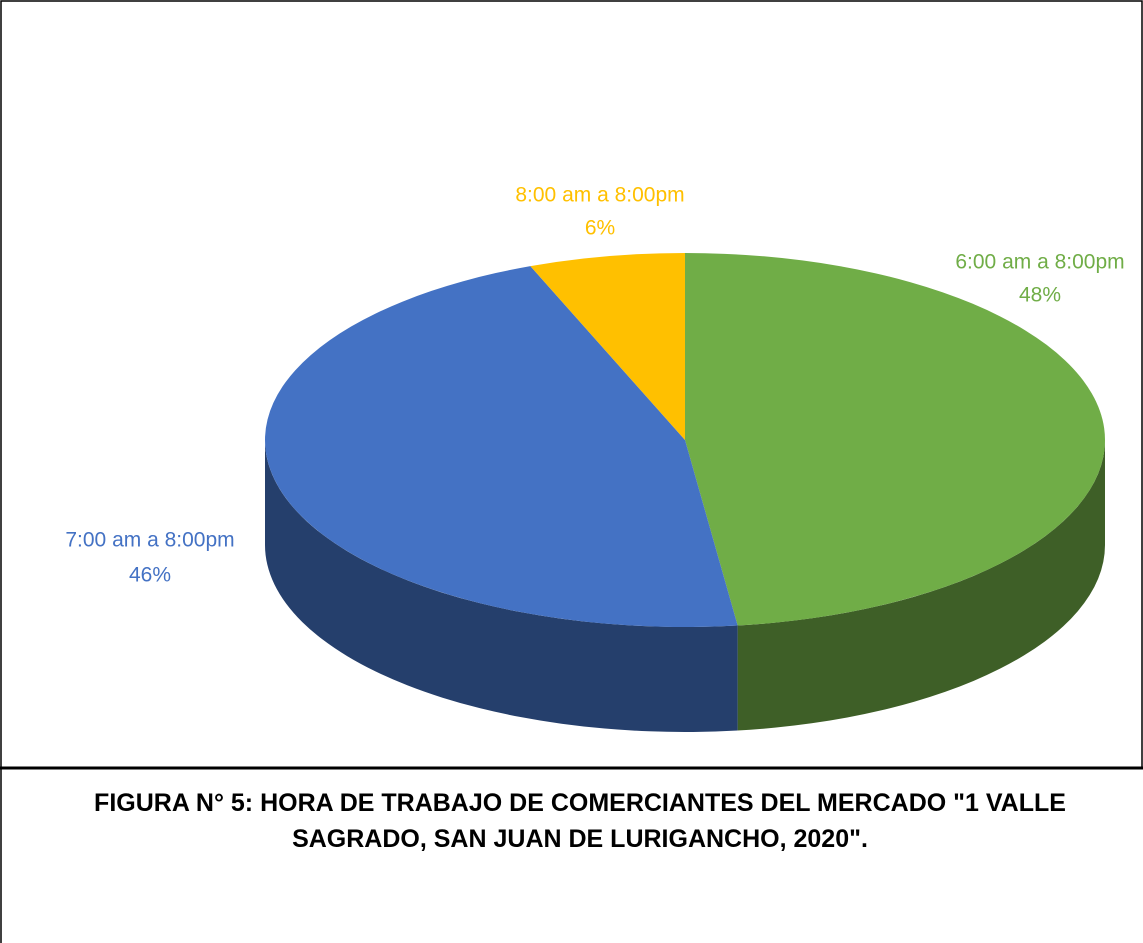  Describe the element at coordinates (1040, 295) in the screenshot. I see `slice-value-label: 48%` at that location.